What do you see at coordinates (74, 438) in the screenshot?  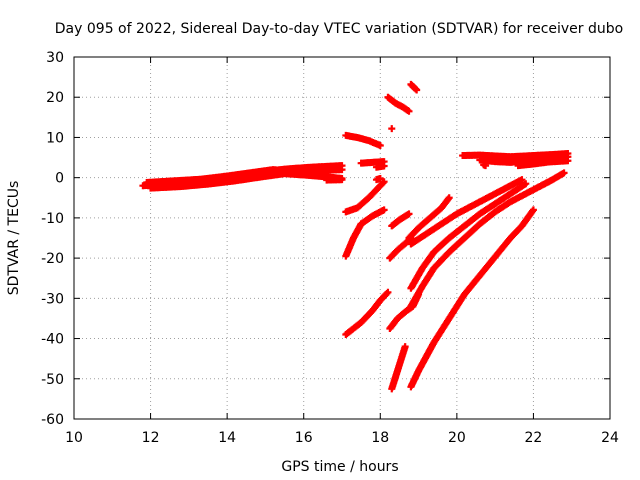 I see `x-tick-label: 10` at bounding box center [74, 438].